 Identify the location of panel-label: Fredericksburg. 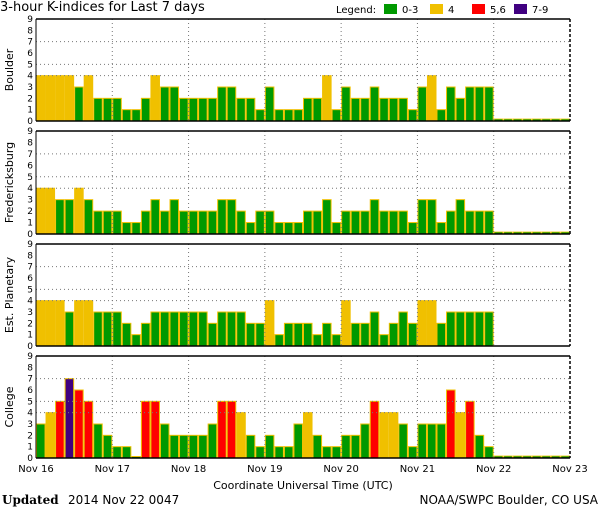
(9, 182).